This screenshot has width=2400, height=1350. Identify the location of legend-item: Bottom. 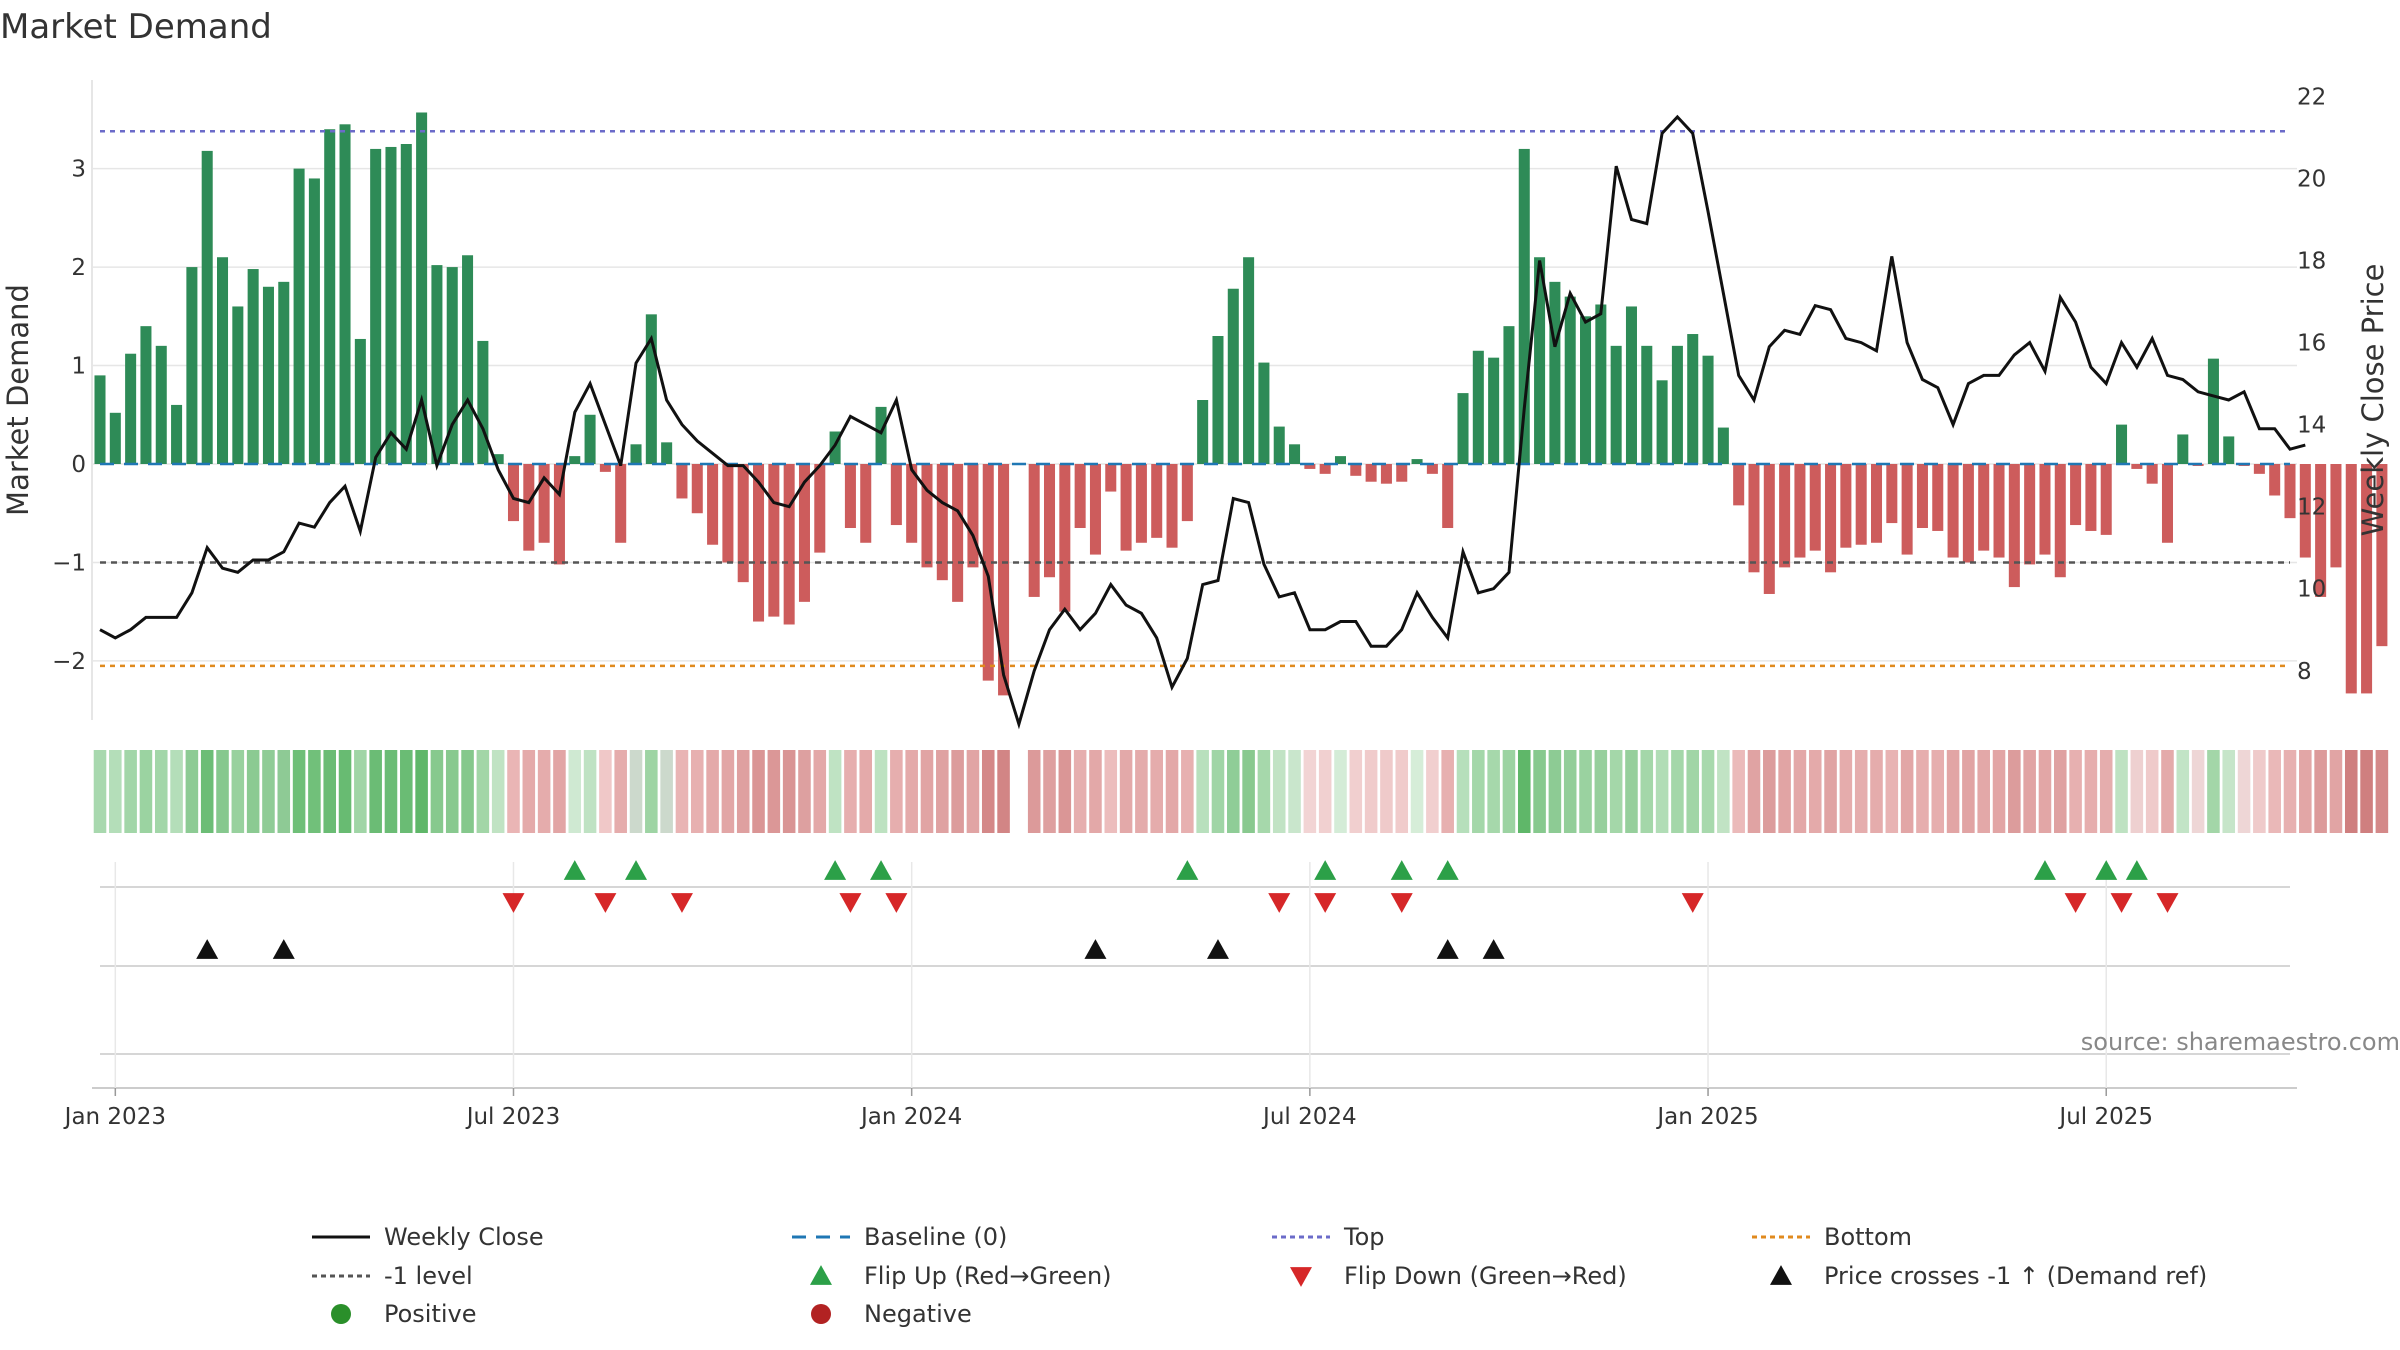
(1832, 1237).